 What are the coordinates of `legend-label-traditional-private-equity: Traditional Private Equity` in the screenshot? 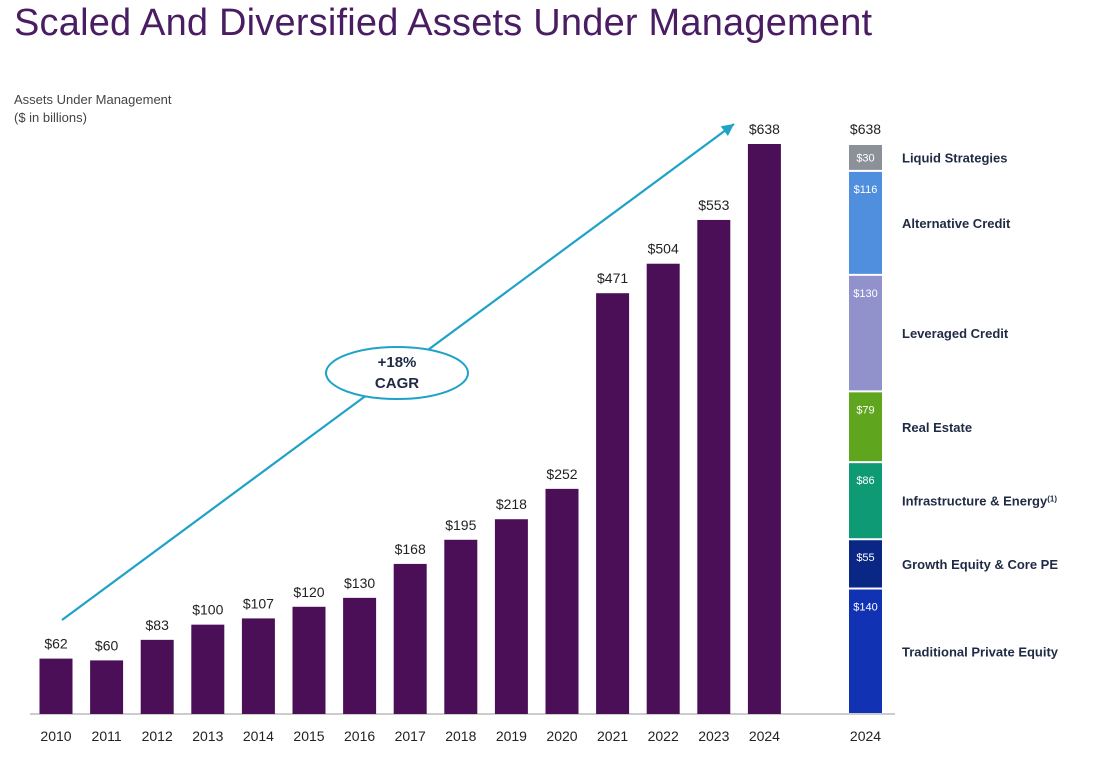 It's located at (980, 651).